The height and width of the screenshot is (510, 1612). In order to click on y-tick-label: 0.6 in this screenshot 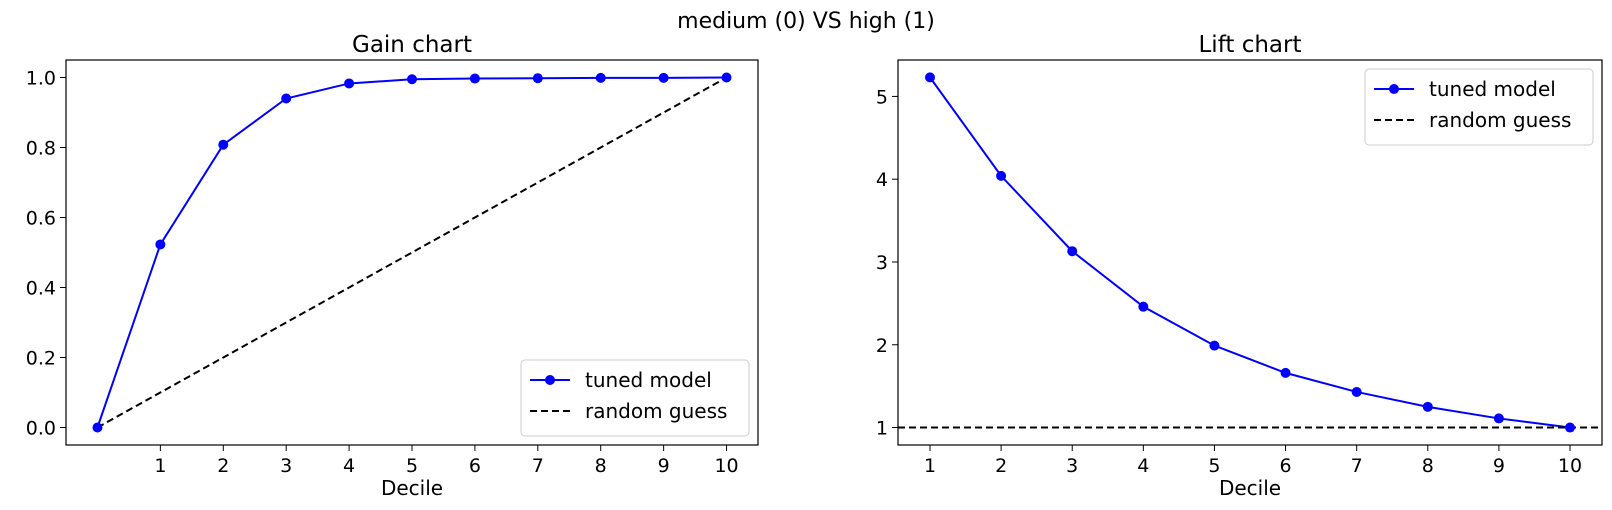, I will do `click(41, 219)`.